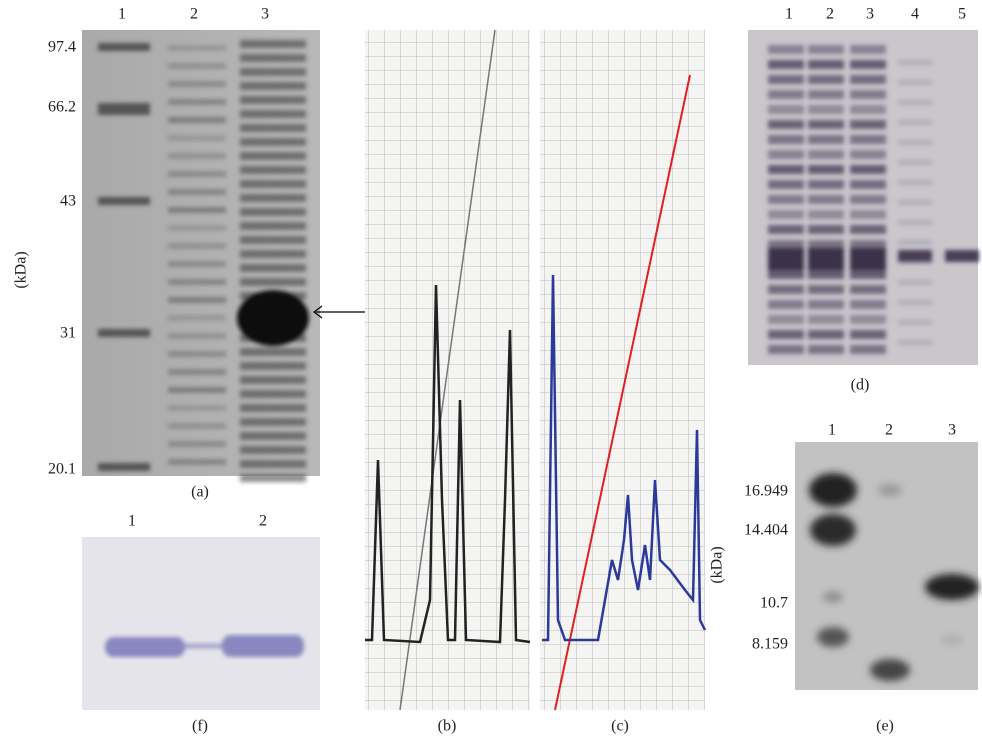  I want to click on lane-label: 5, so click(962, 14).